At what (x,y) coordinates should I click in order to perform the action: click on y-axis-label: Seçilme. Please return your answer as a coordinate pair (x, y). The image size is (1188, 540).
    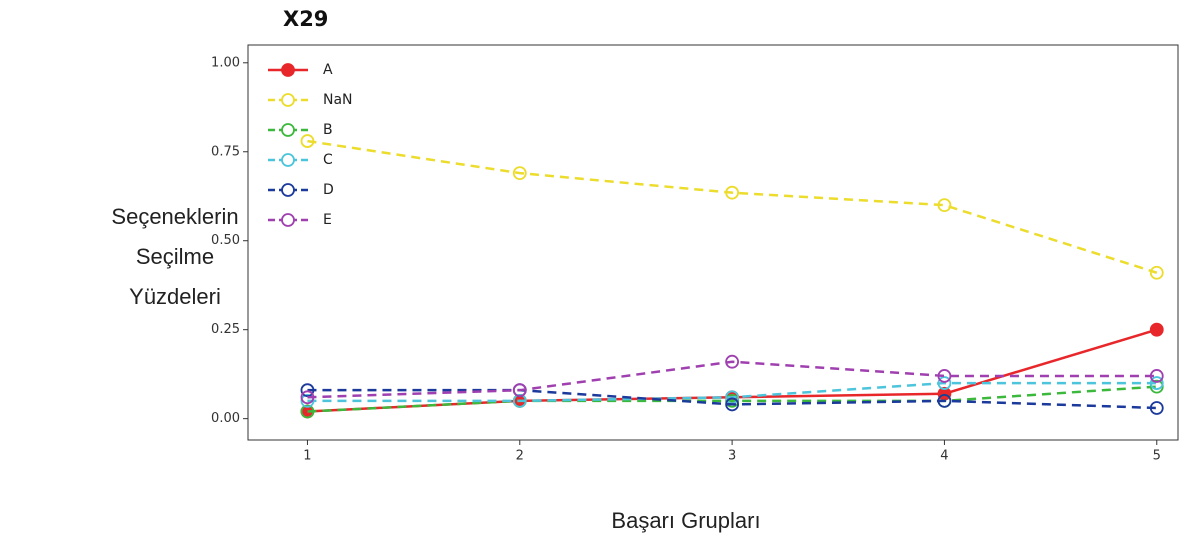
    Looking at the image, I should click on (175, 256).